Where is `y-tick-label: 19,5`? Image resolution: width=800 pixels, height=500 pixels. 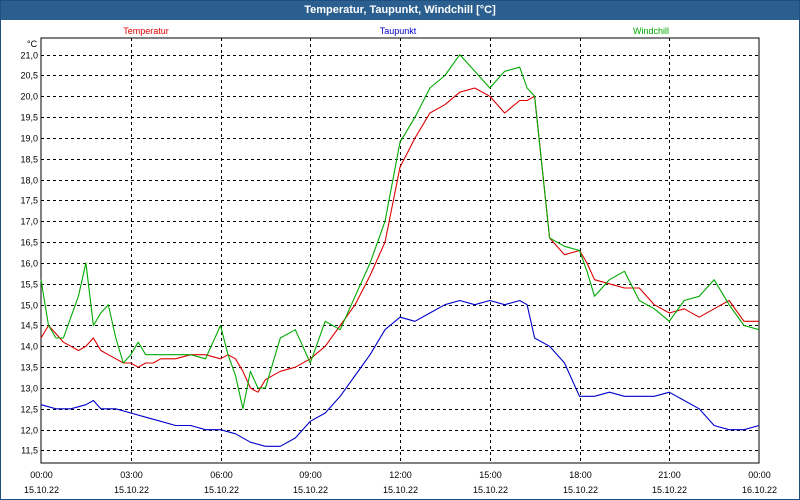
y-tick-label: 19,5 is located at coordinates (29, 118).